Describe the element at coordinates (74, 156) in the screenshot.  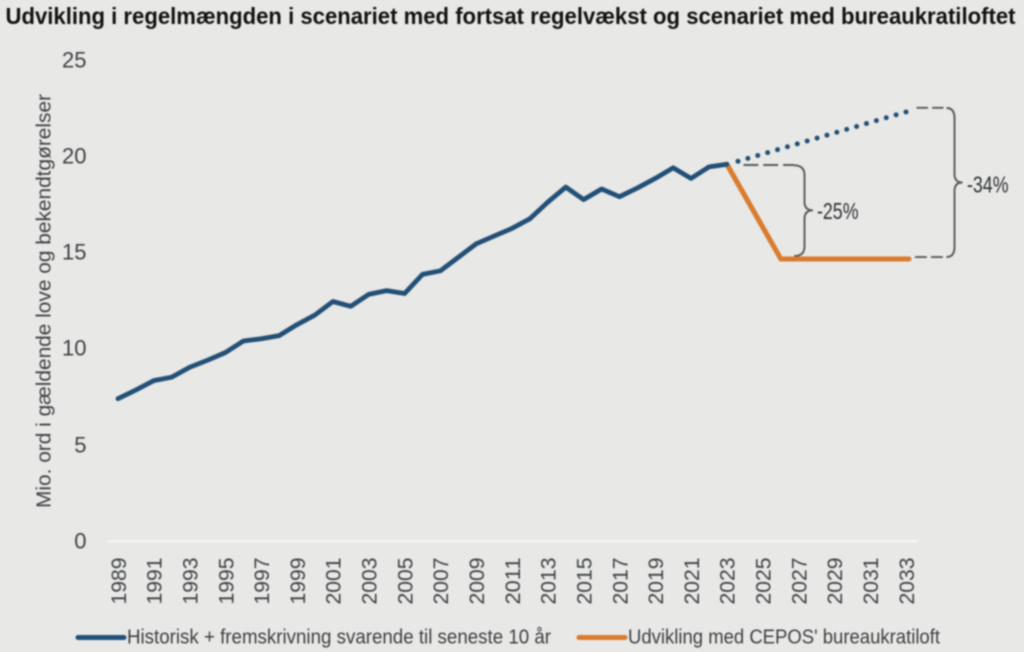
I see `svg-text: 20` at that location.